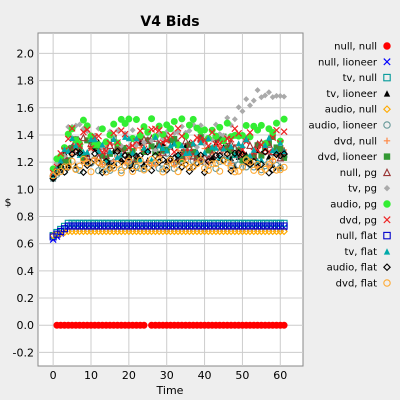 The width and height of the screenshot is (400, 400). Describe the element at coordinates (352, 94) in the screenshot. I see `legend-label: tv, lioneer` at that location.